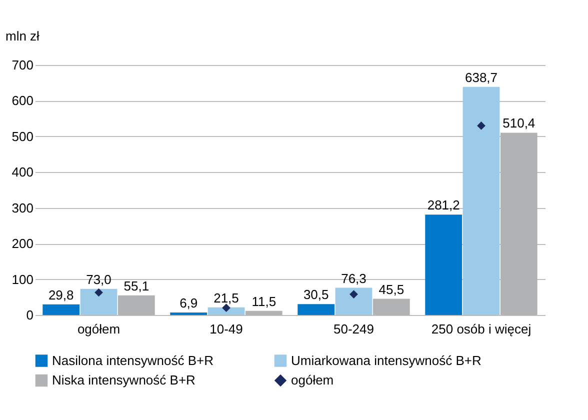 The width and height of the screenshot is (588, 420). Describe the element at coordinates (354, 329) in the screenshot. I see `x-tick-label: 50-249` at that location.